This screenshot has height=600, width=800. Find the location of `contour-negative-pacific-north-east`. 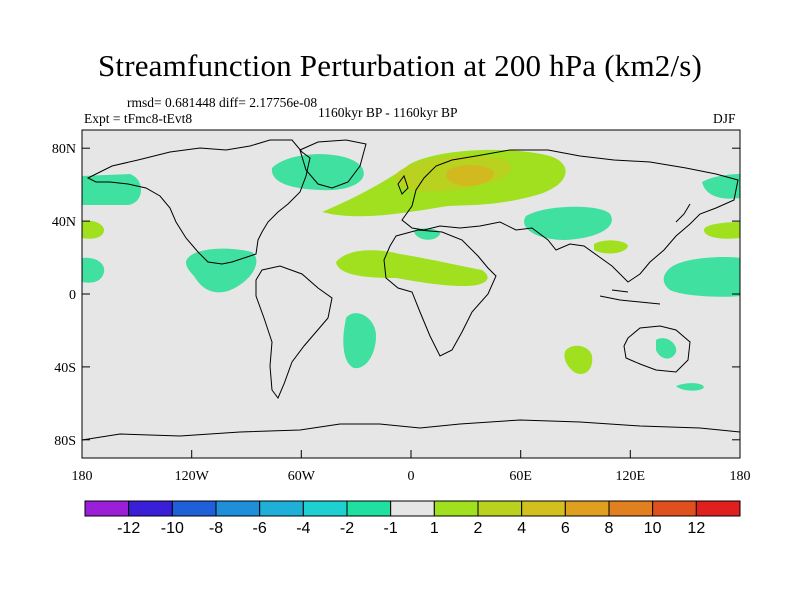

contour-negative-pacific-north-east is located at coordinates (112, 189).